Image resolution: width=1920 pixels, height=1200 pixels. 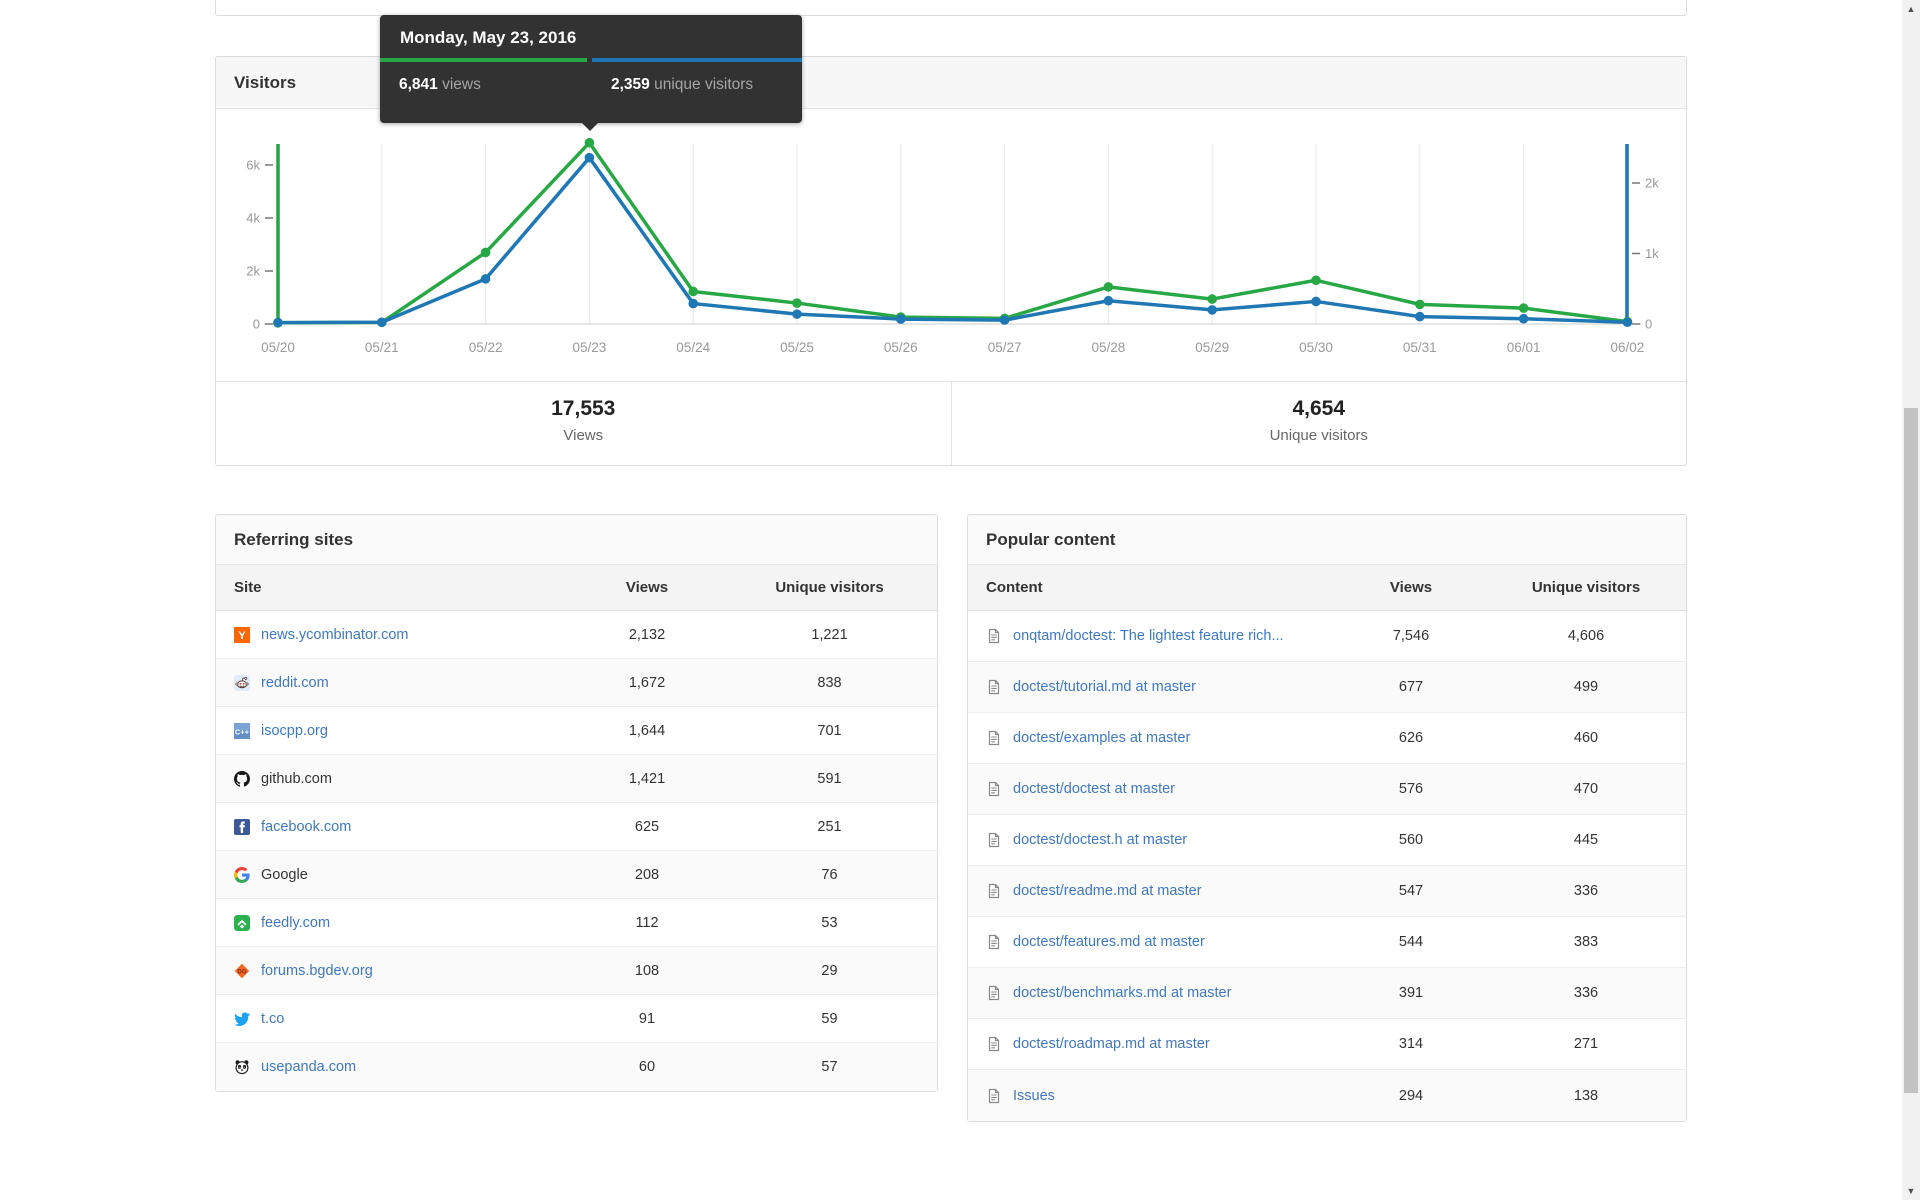 I want to click on content-link: doctest/readme.md at master, so click(x=1107, y=891).